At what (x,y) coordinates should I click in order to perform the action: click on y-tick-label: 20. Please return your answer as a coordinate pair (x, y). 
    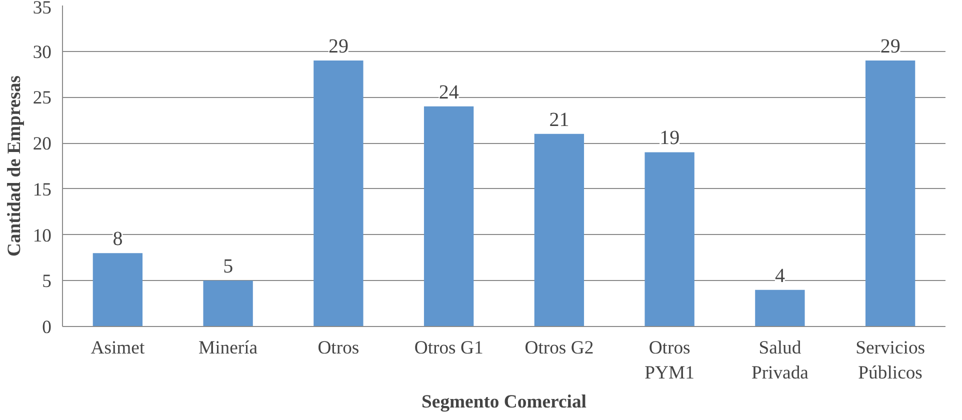
    Looking at the image, I should click on (42, 144).